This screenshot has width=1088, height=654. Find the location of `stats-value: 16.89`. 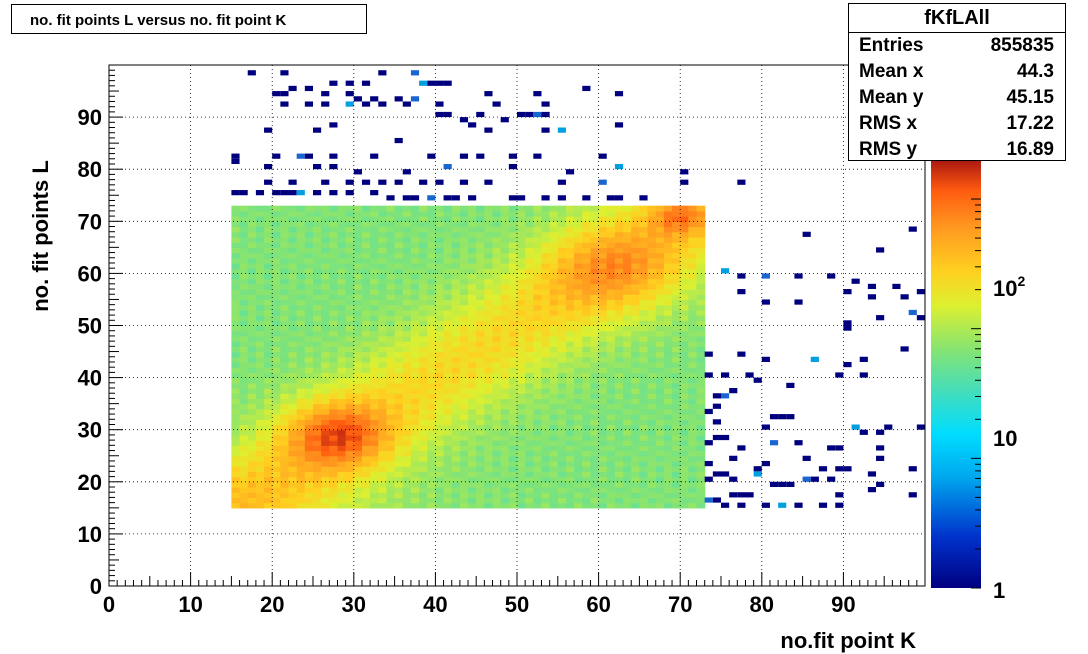

stats-value: 16.89 is located at coordinates (1030, 149).